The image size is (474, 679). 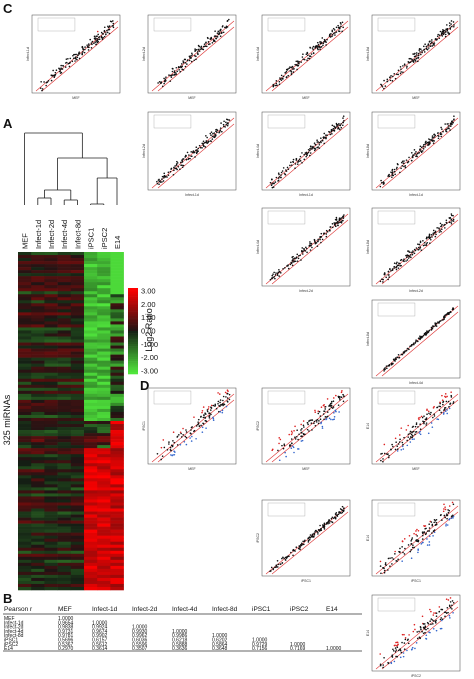 What do you see at coordinates (220, 641) in the screenshot?
I see `table-cell: 0.6202` at bounding box center [220, 641].